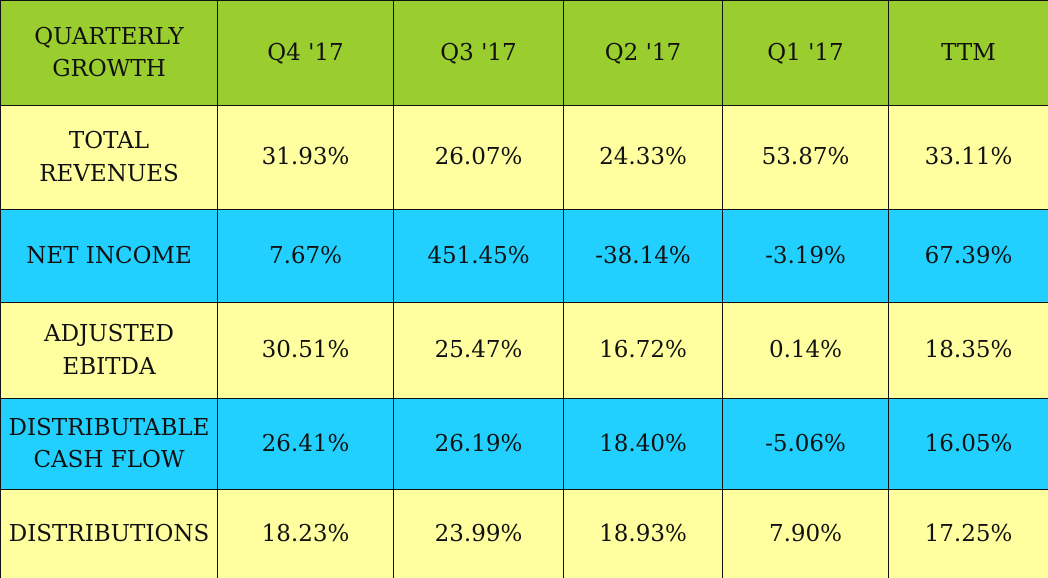  I want to click on header-cell-ttm: TTM, so click(968, 53).